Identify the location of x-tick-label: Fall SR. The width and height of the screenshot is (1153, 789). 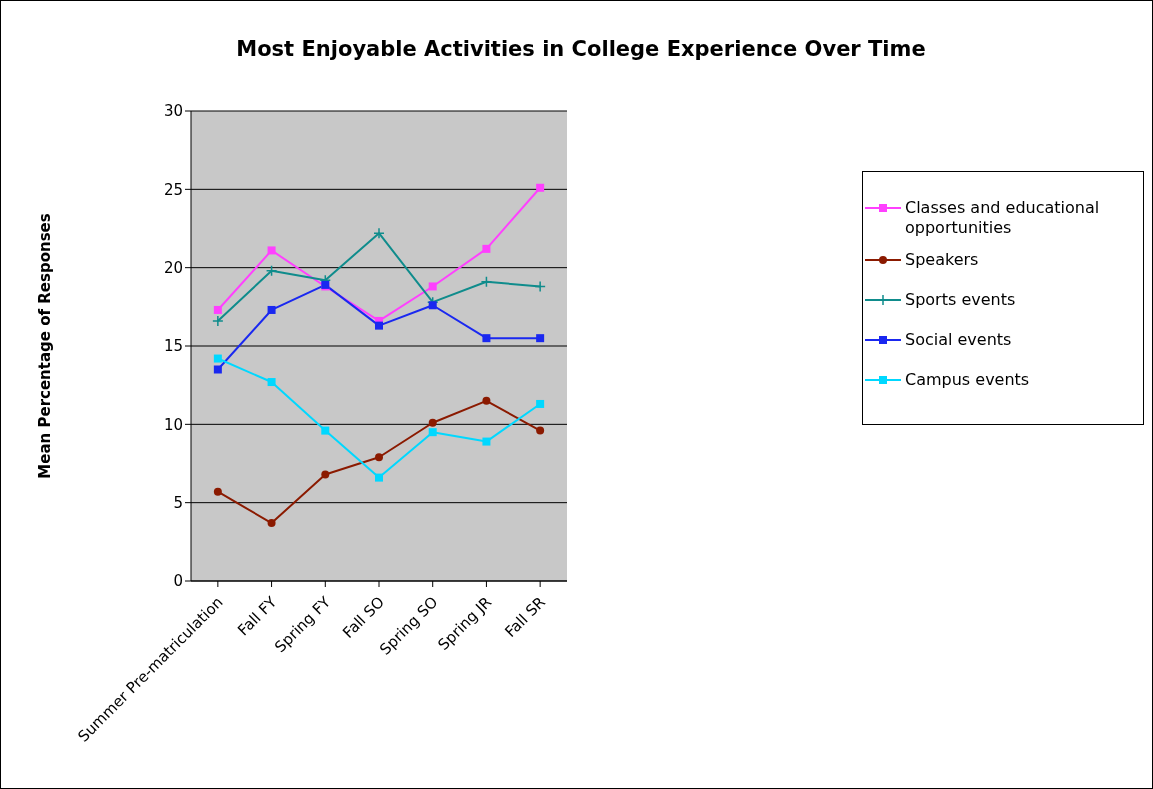
(525, 617).